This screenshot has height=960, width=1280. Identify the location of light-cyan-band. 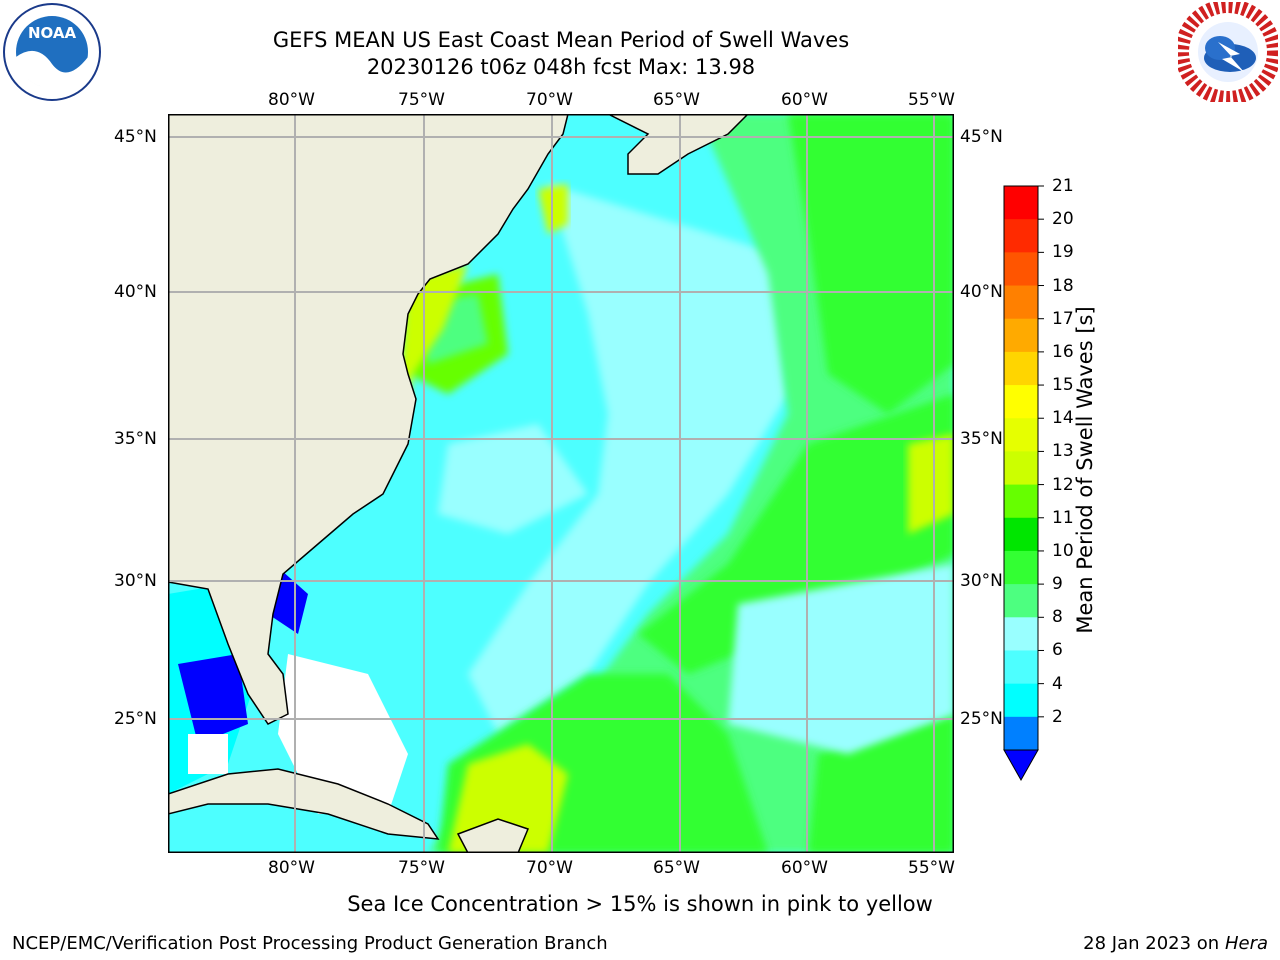
(628, 459).